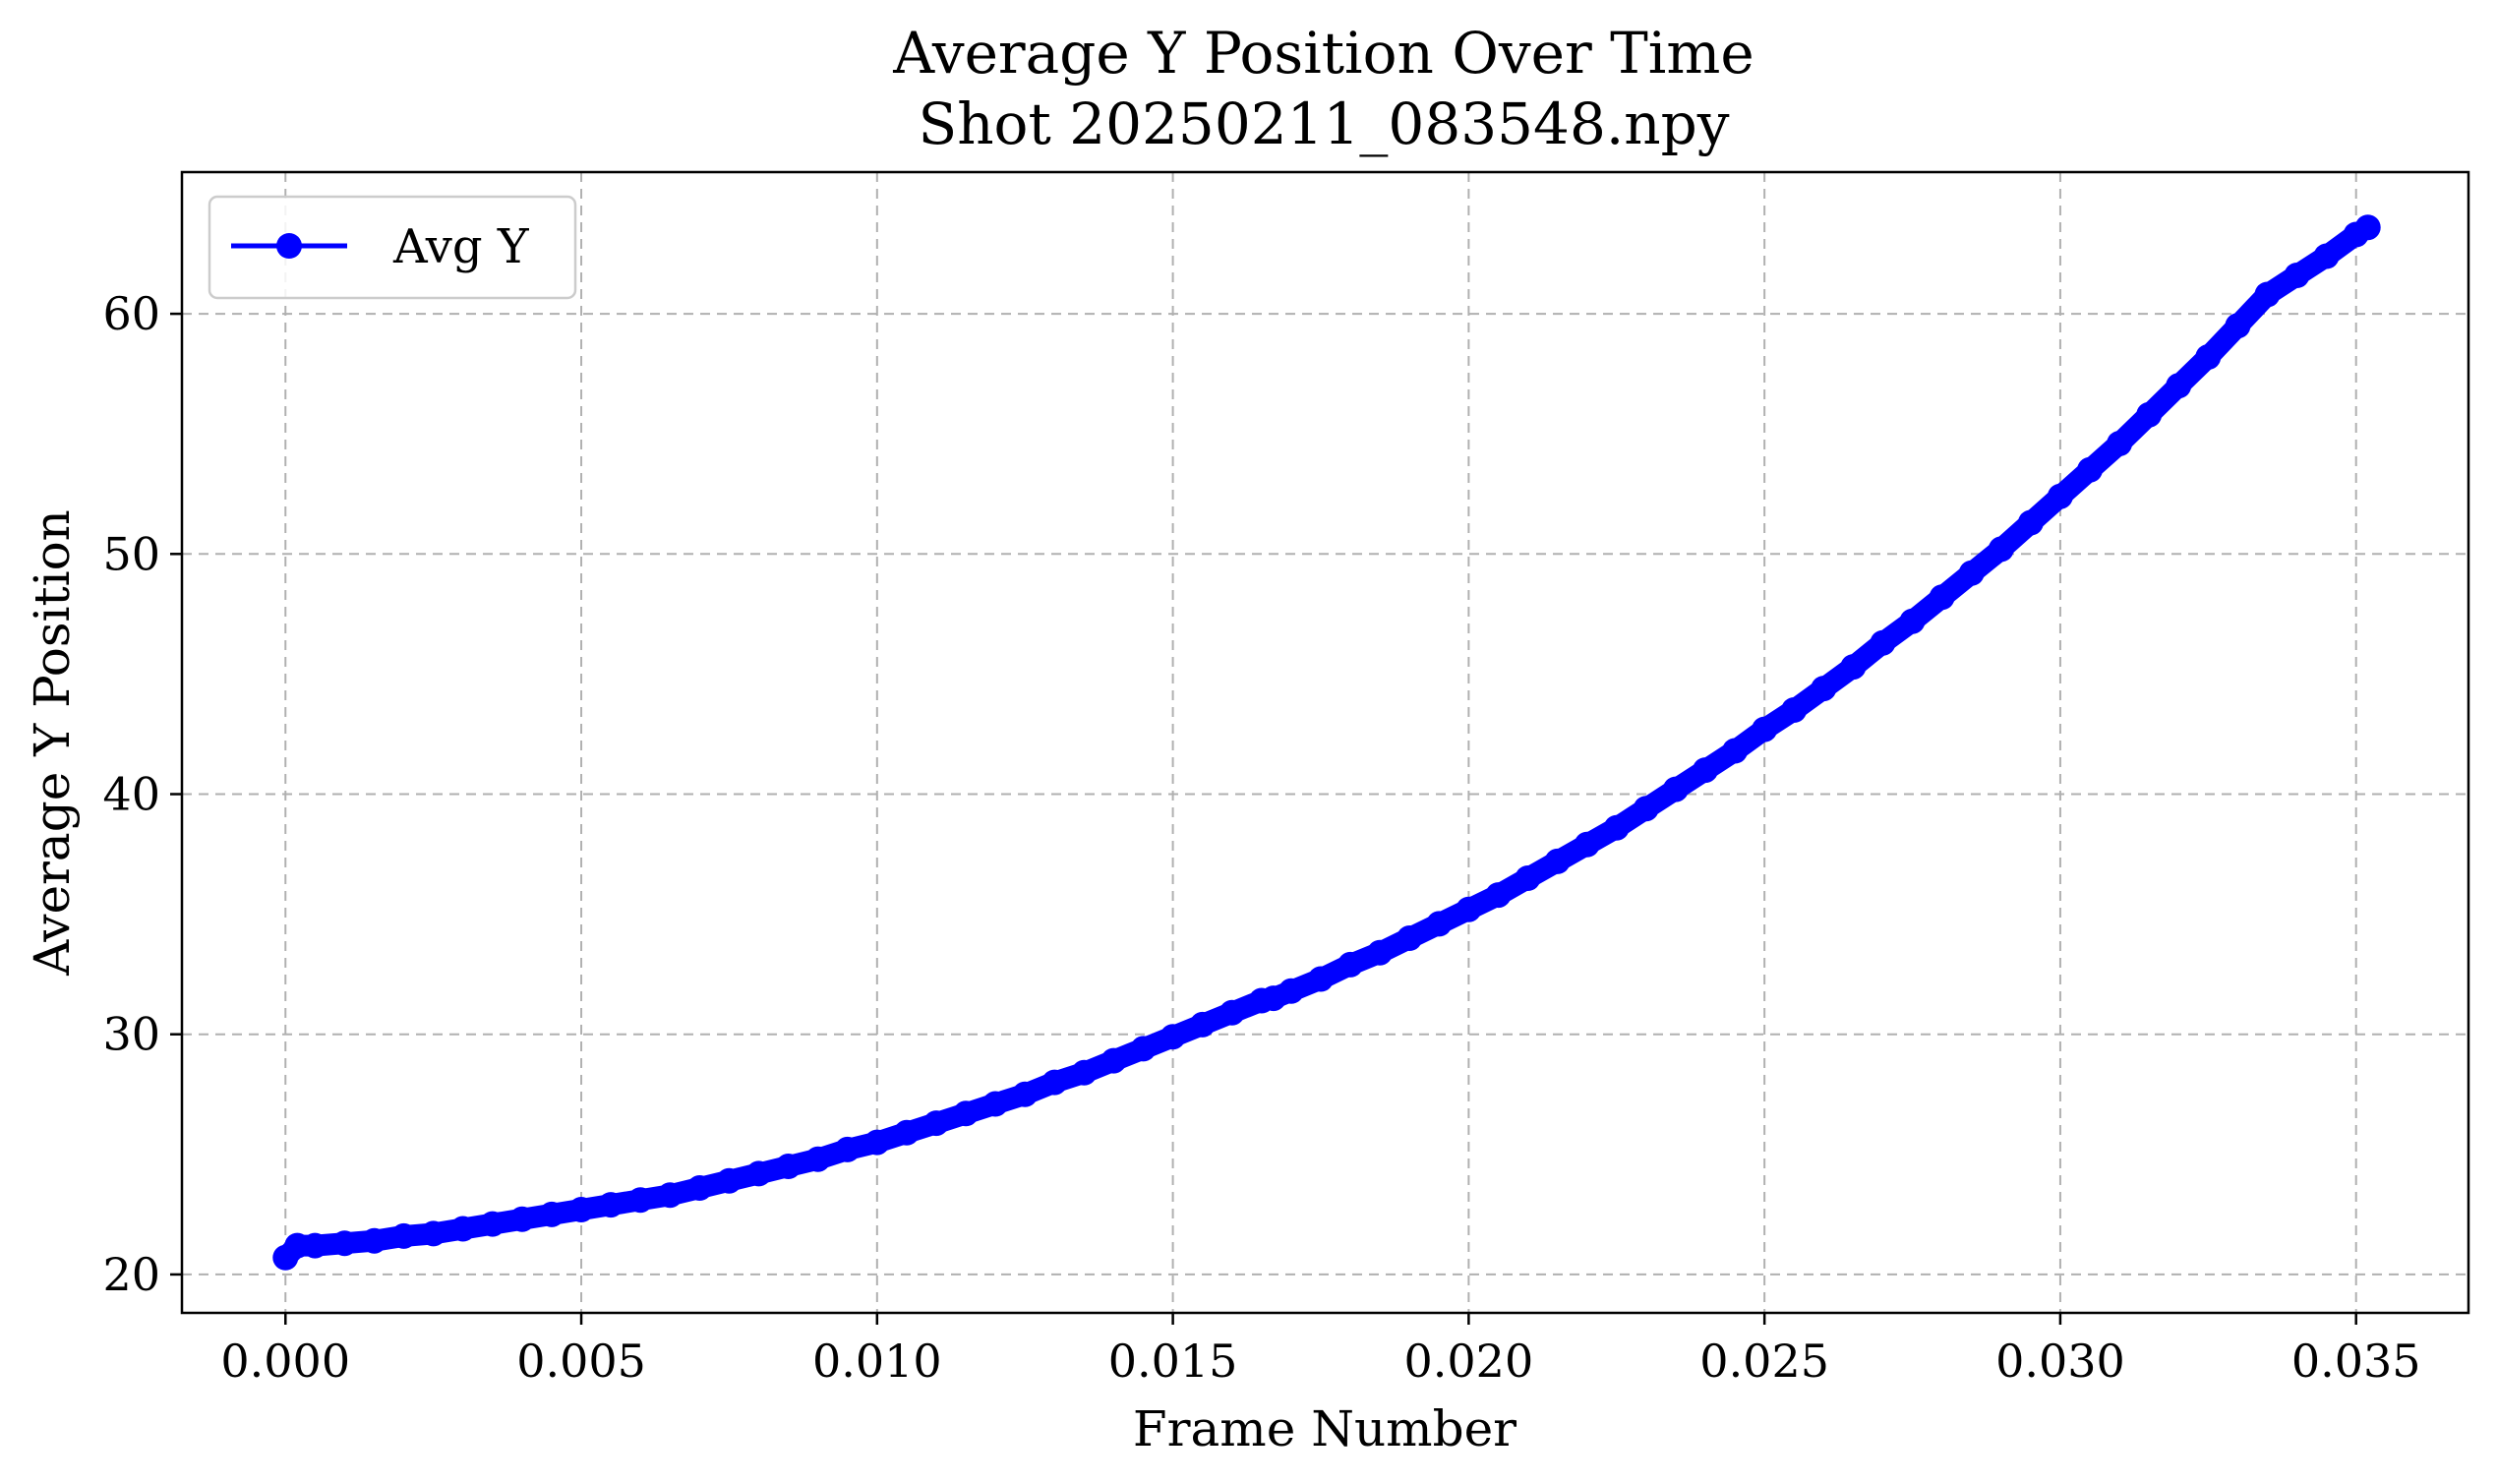 The height and width of the screenshot is (1484, 2497). Describe the element at coordinates (461, 247) in the screenshot. I see `legend-label: Avg Y` at that location.